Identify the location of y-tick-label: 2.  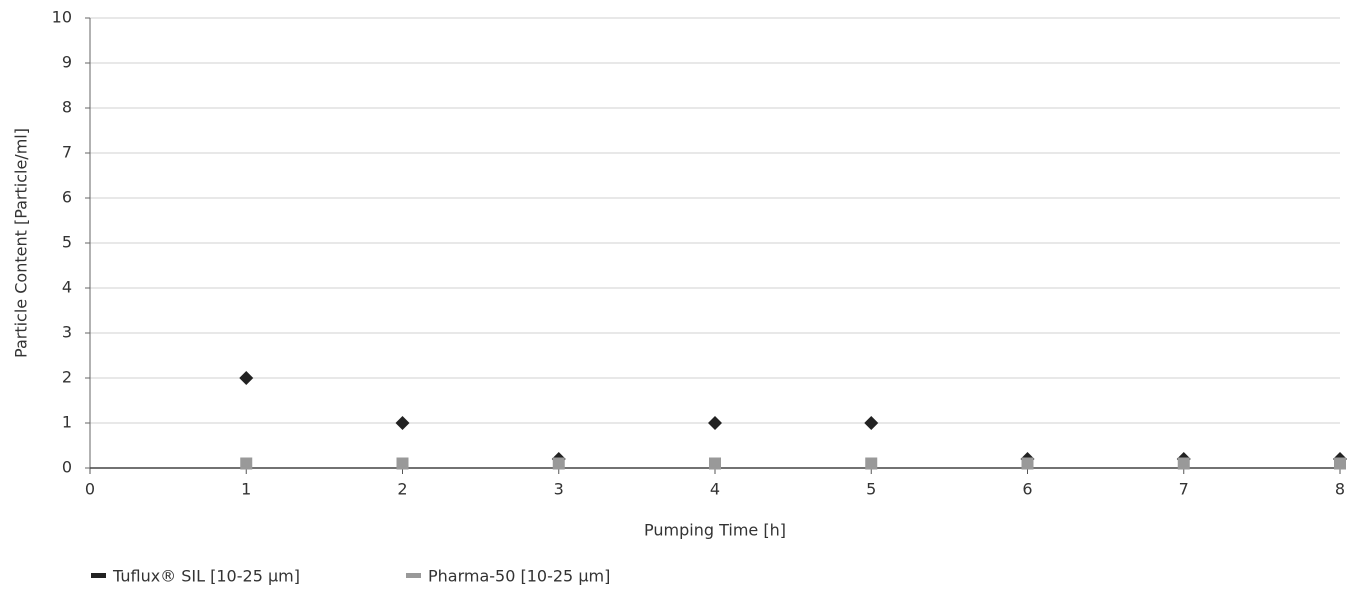
(67, 377).